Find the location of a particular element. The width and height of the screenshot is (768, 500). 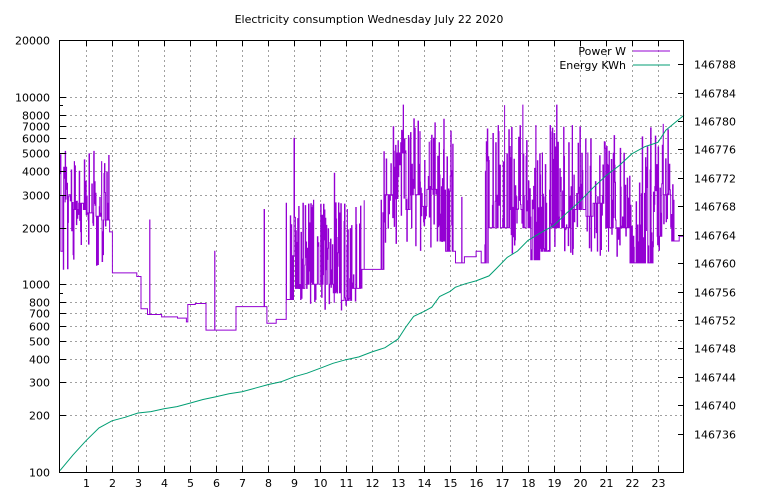

y-tick-label: 400 is located at coordinates (39, 360).